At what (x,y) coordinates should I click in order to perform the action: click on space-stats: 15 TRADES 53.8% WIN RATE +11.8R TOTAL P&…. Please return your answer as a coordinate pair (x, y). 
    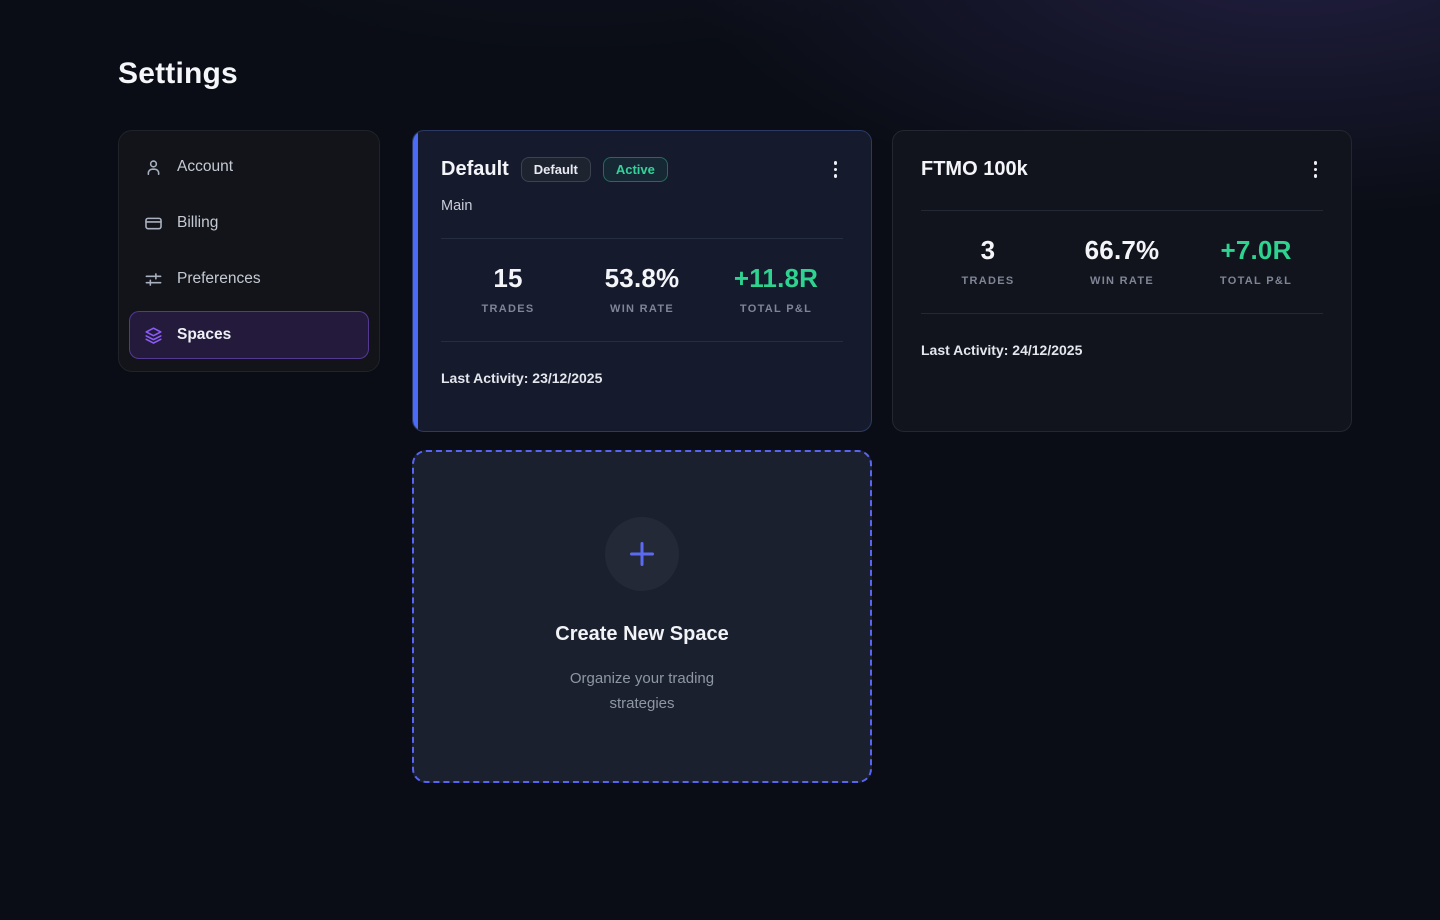
    Looking at the image, I should click on (642, 290).